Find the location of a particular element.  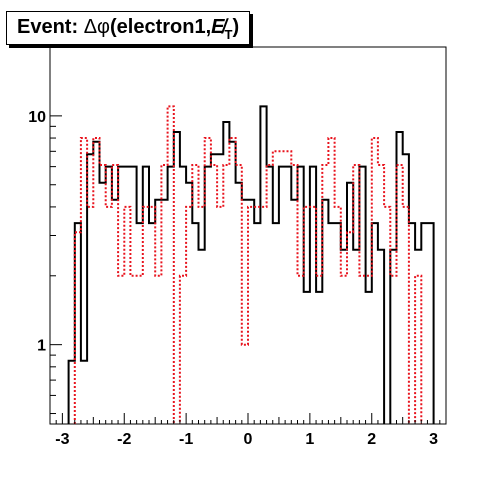

chart-title-box: Event: Δφ(electron1,E̸T) is located at coordinates (128, 28).